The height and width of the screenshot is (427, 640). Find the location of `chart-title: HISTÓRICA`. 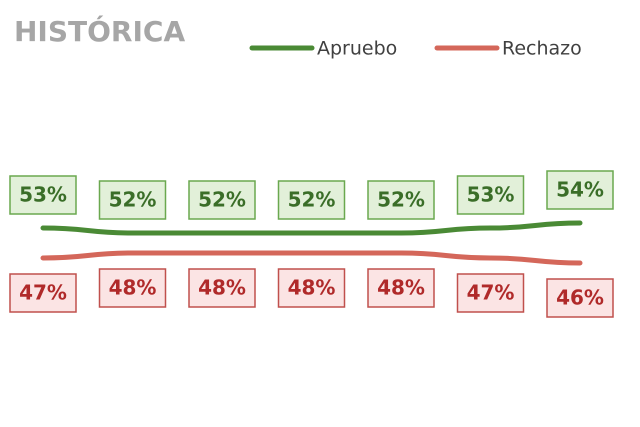

chart-title: HISTÓRICA is located at coordinates (99, 31).